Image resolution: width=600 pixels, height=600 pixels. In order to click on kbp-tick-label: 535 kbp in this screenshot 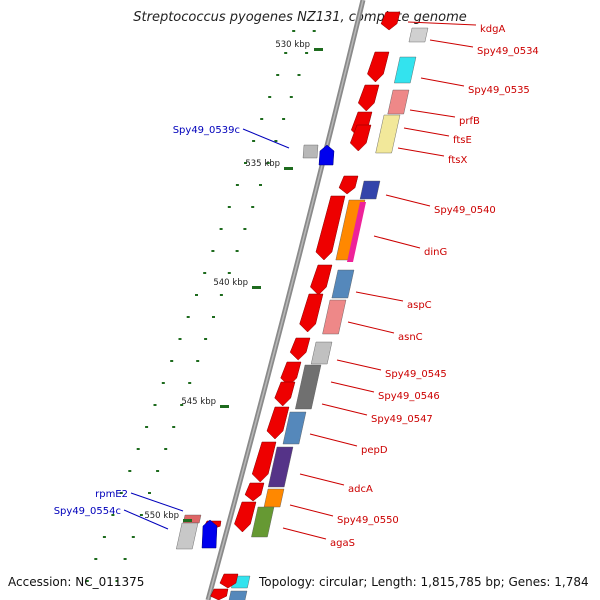, I will do `click(262, 164)`.